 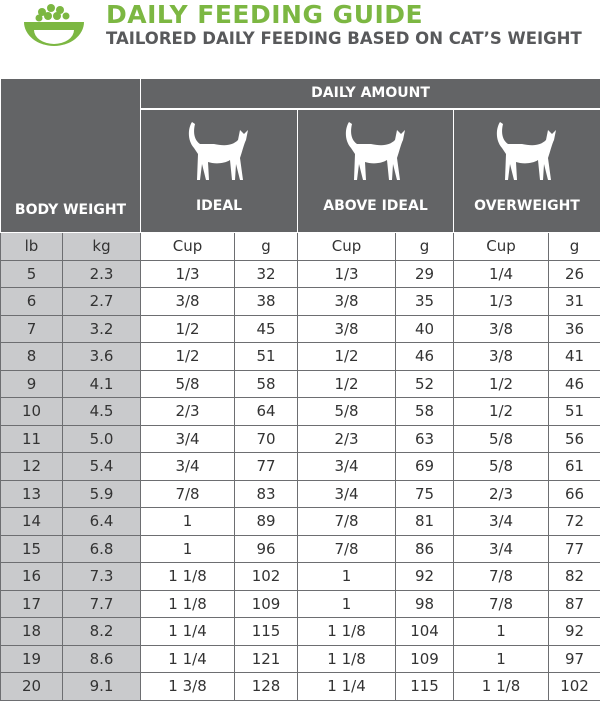 What do you see at coordinates (102, 632) in the screenshot?
I see `table-cell: 8.2` at bounding box center [102, 632].